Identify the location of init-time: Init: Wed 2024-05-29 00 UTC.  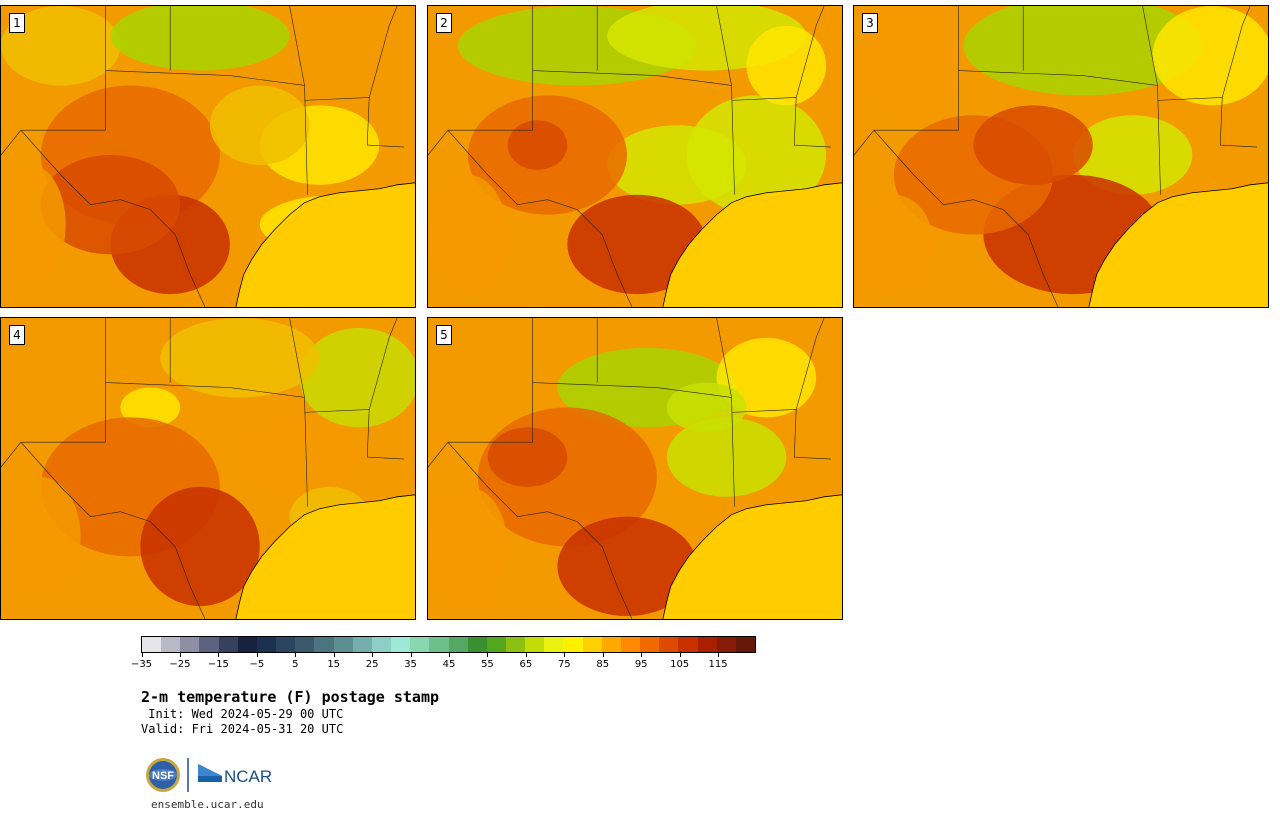
(242, 714).